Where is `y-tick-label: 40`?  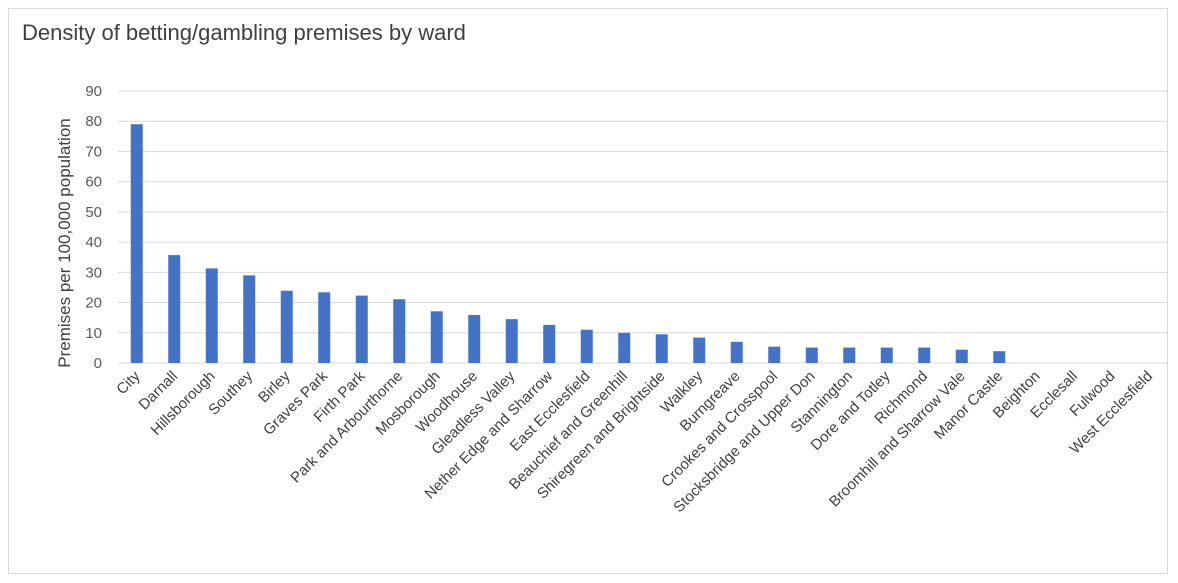 y-tick-label: 40 is located at coordinates (93, 242).